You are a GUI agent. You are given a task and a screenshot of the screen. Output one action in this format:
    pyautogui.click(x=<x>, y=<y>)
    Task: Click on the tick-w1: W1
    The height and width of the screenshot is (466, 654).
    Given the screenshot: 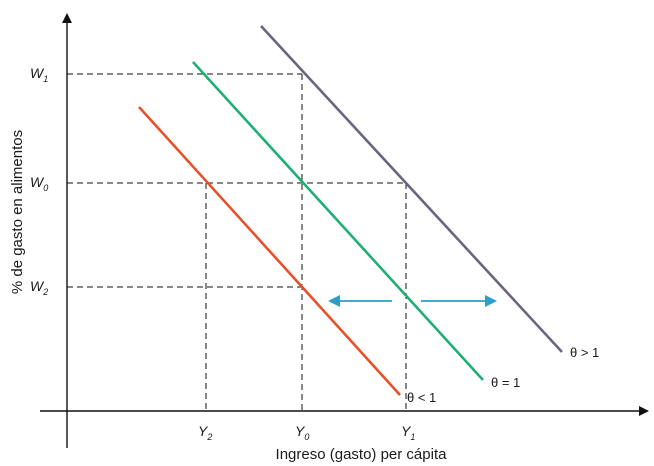 What is the action you would take?
    pyautogui.click(x=39, y=74)
    